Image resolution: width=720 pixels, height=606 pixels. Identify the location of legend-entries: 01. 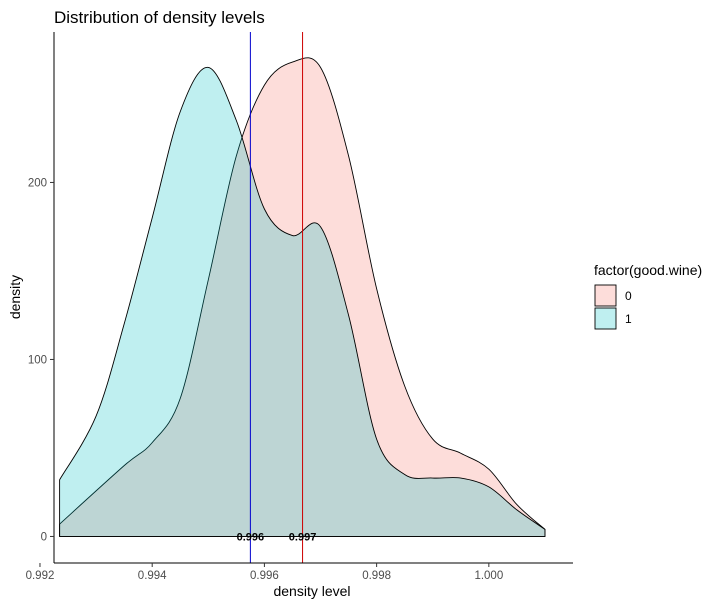
(613, 307).